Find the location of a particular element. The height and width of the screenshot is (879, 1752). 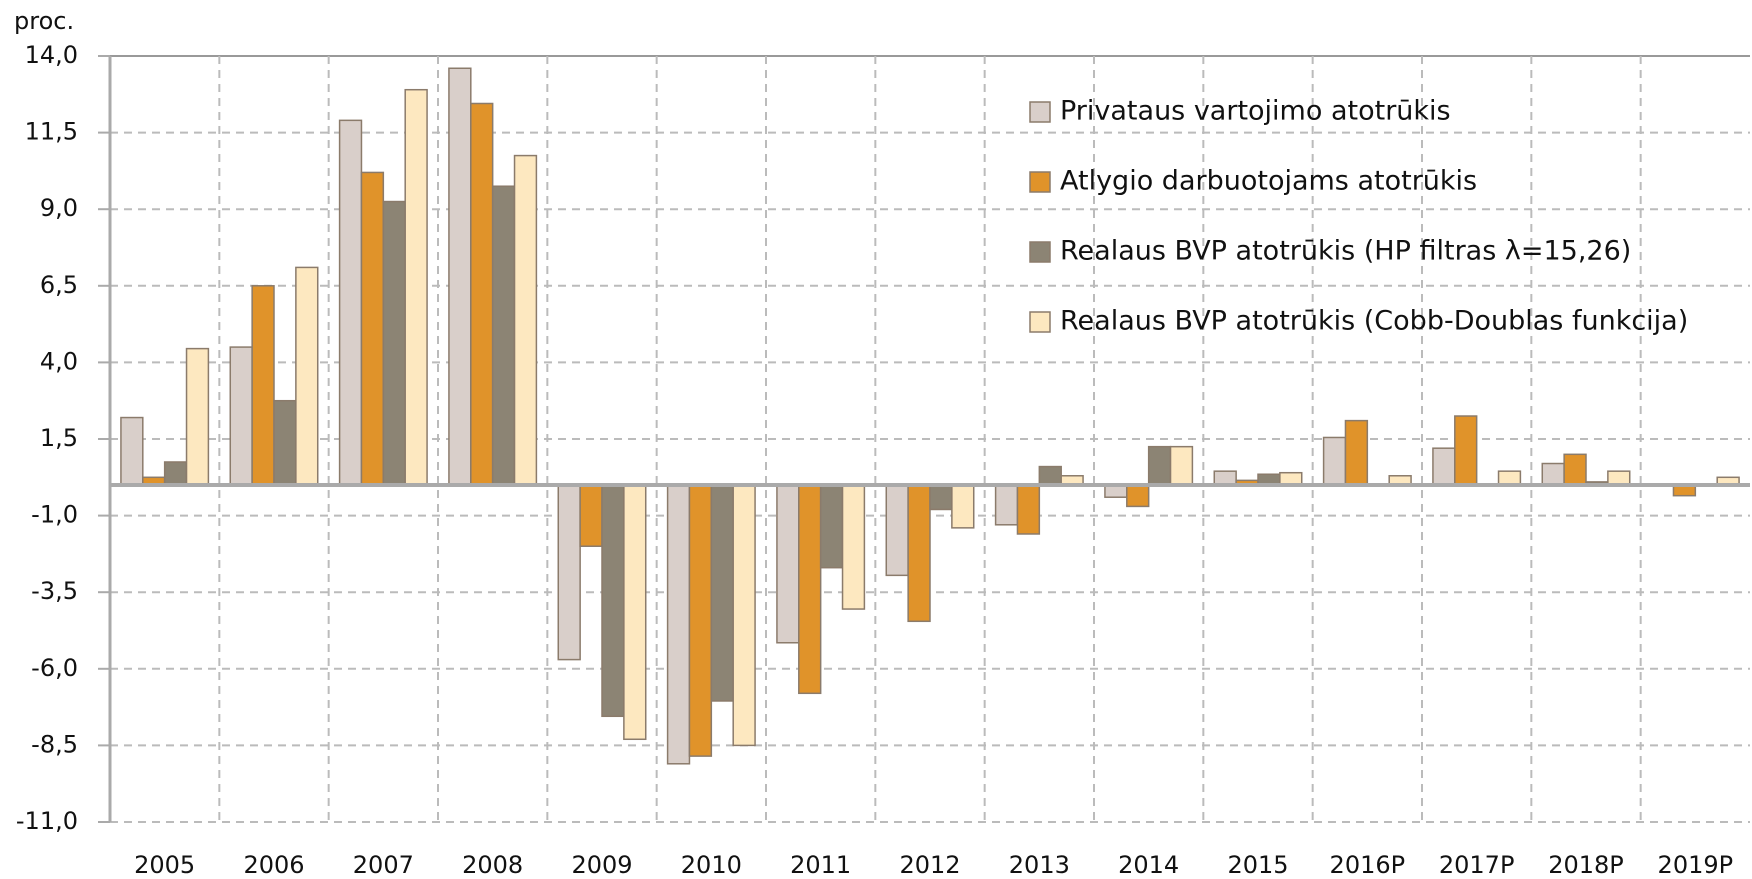

x-tick-label: 2006 is located at coordinates (273, 865).